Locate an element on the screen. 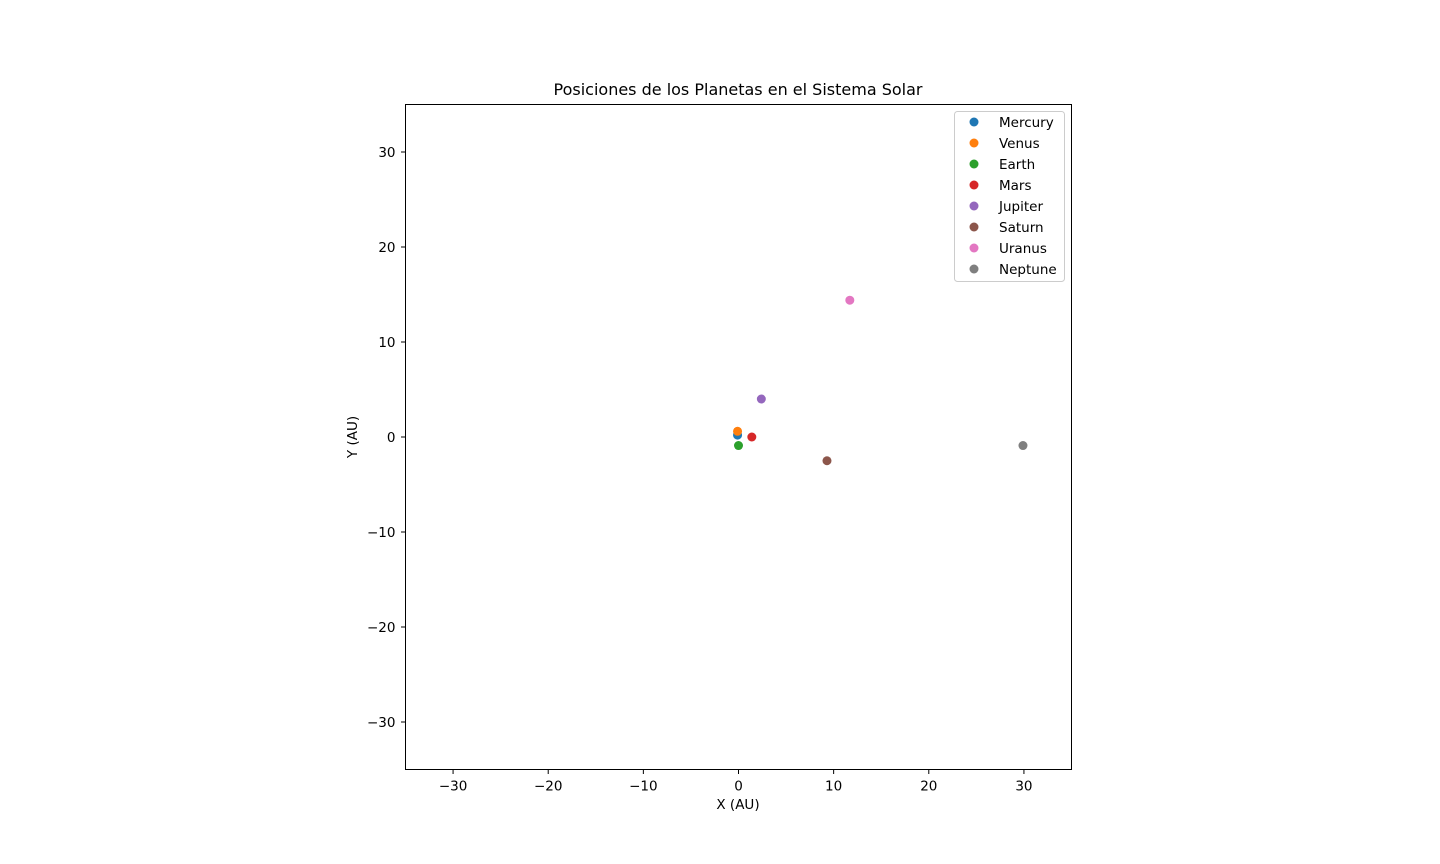 The image size is (1440, 864). y-tick-label: 20 is located at coordinates (386, 248).